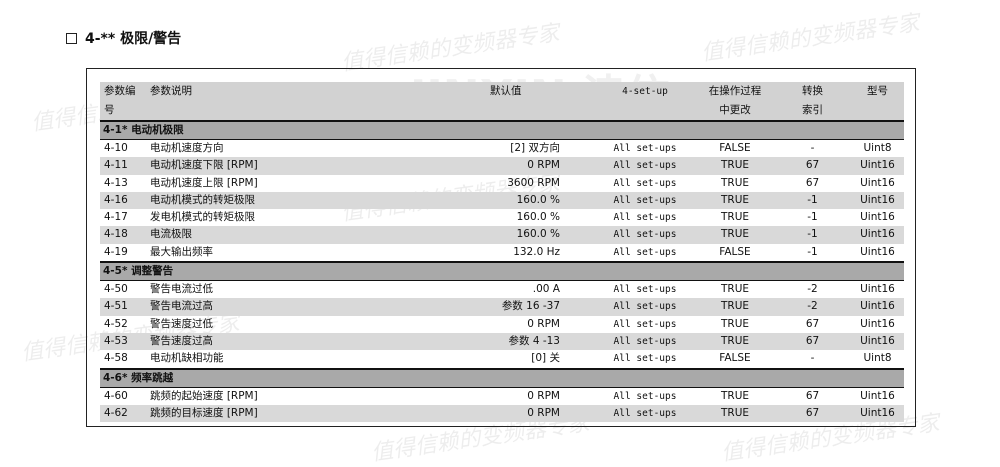 The height and width of the screenshot is (467, 1000). Describe the element at coordinates (530, 306) in the screenshot. I see `cell-default: 参数 16 -37` at that location.